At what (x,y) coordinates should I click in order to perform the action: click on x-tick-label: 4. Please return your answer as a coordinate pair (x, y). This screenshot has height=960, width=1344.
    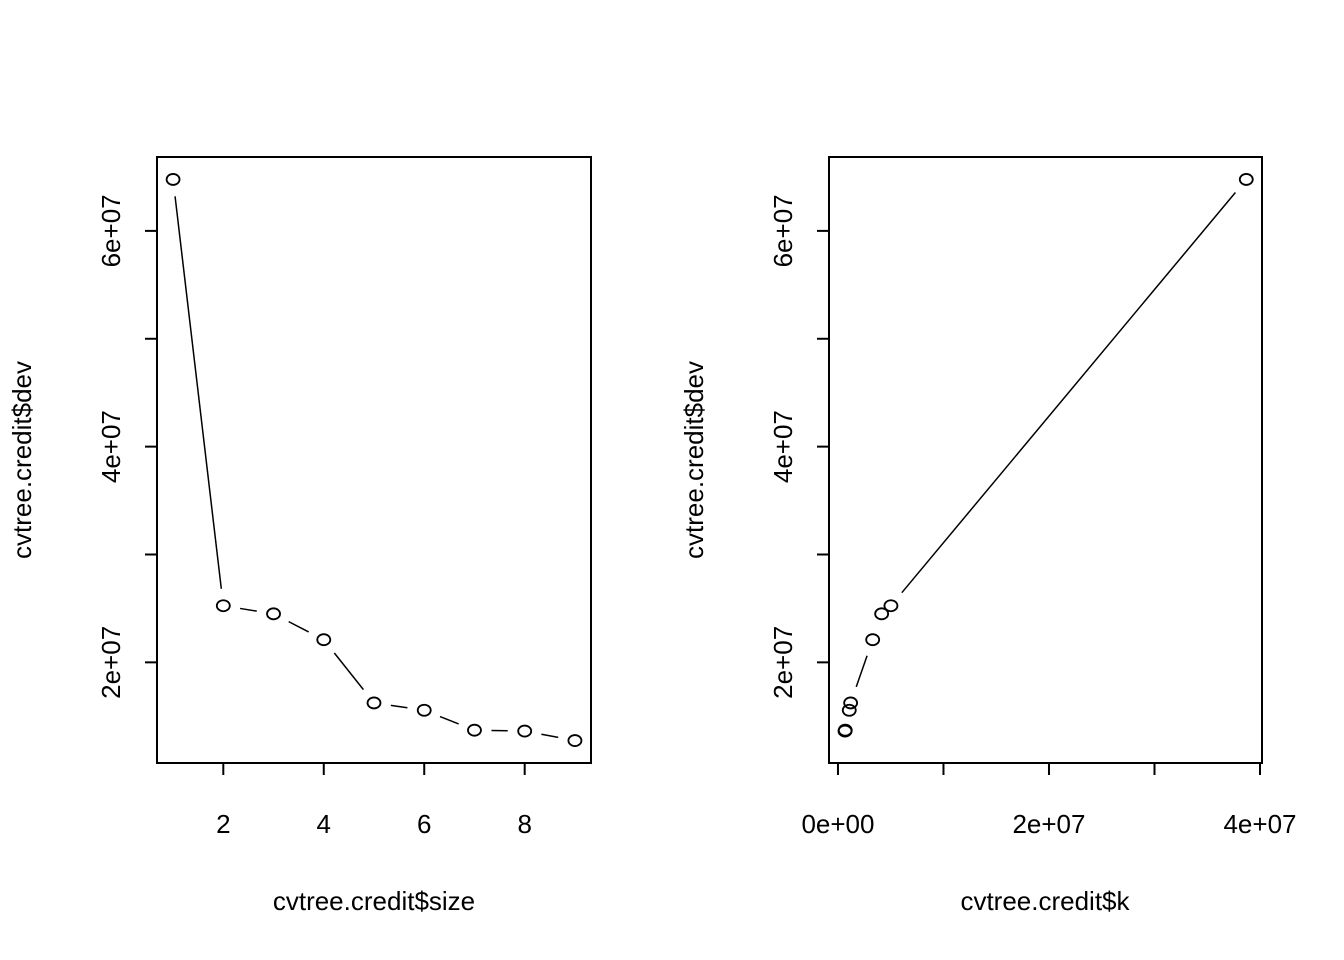
    Looking at the image, I should click on (324, 824).